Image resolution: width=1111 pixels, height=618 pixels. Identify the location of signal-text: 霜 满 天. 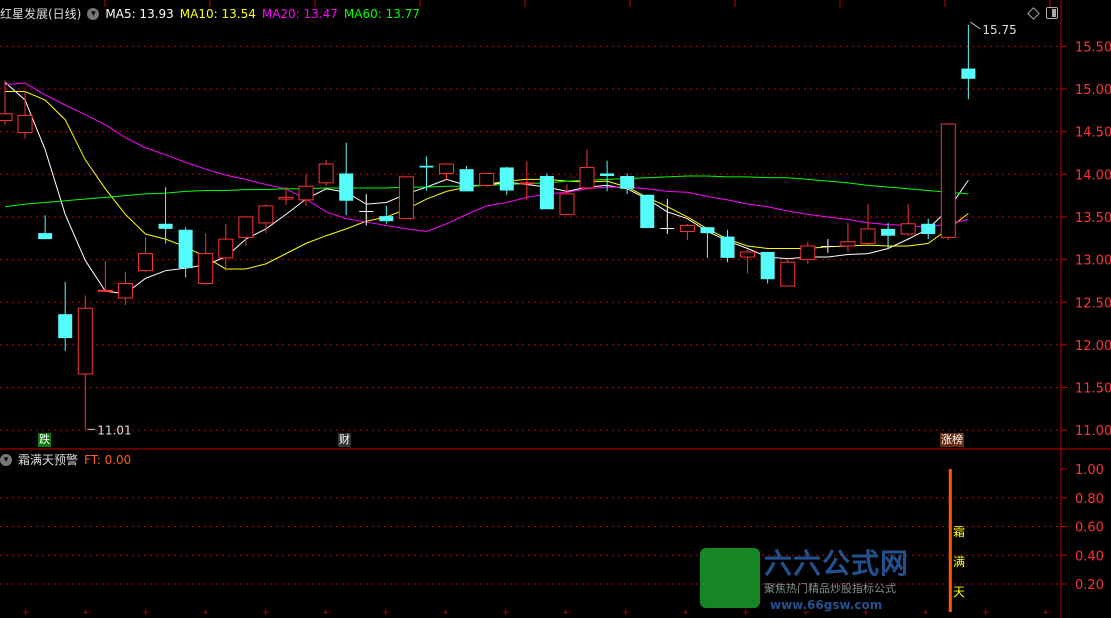
(960, 562).